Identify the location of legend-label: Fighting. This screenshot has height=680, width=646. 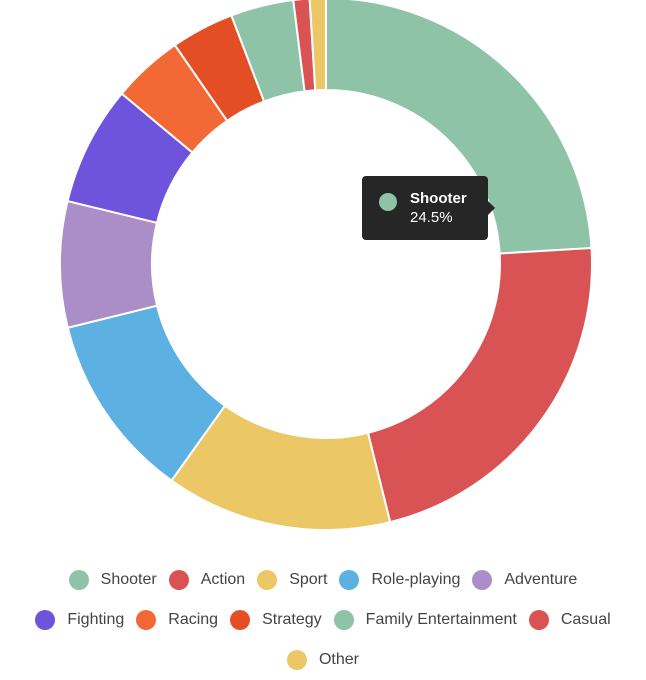
(96, 619).